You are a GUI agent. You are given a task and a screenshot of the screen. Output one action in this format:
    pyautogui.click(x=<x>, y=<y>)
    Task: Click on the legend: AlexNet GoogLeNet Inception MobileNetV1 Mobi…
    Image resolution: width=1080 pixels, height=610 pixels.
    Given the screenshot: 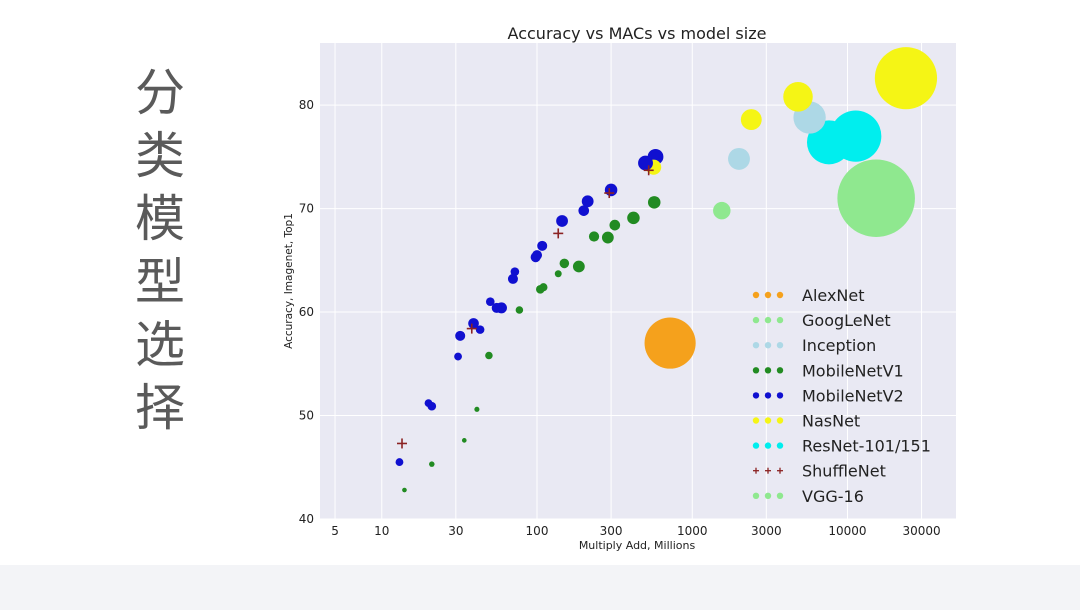 What is the action you would take?
    pyautogui.click(x=841, y=396)
    